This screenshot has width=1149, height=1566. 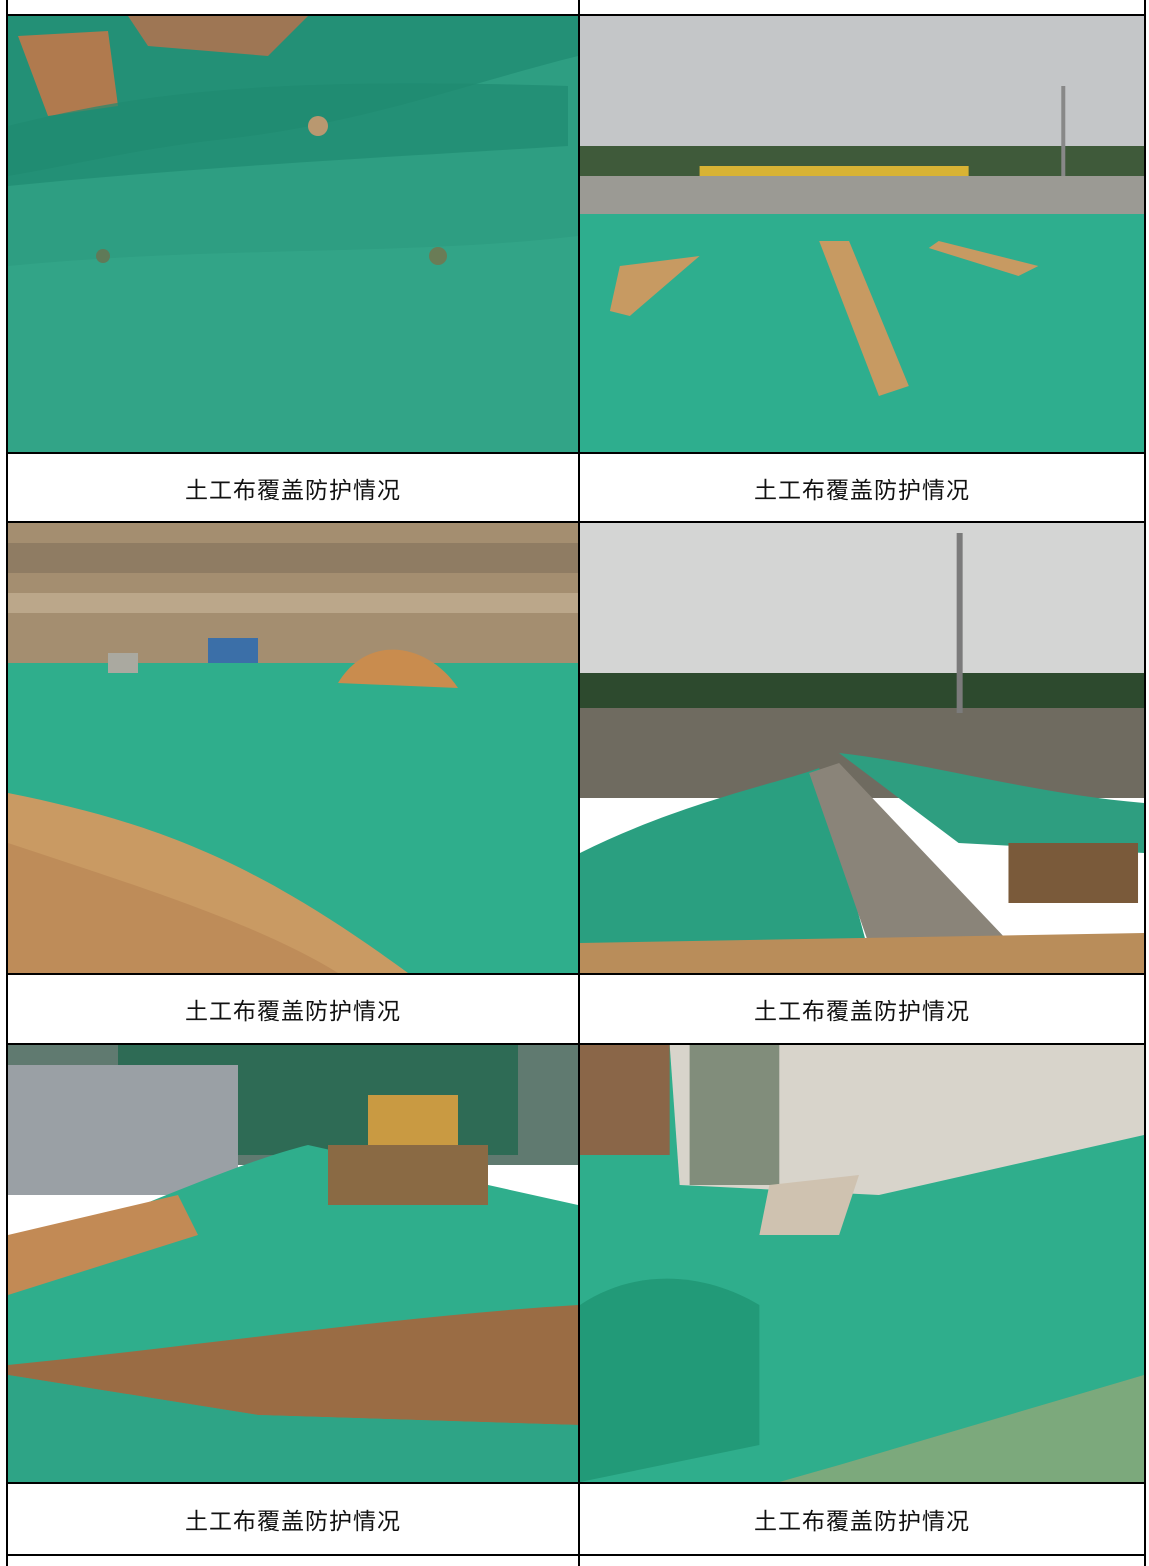 What do you see at coordinates (294, 8) in the screenshot?
I see `table-top-pad-left` at bounding box center [294, 8].